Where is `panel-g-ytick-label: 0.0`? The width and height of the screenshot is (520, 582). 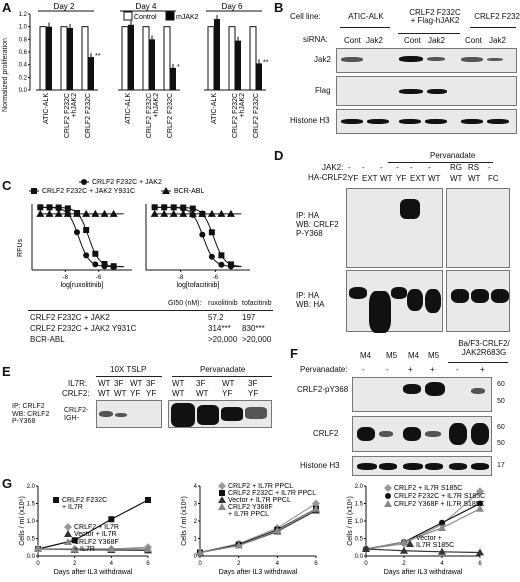 panel-g-ytick-label: 0.0 is located at coordinates (359, 557).